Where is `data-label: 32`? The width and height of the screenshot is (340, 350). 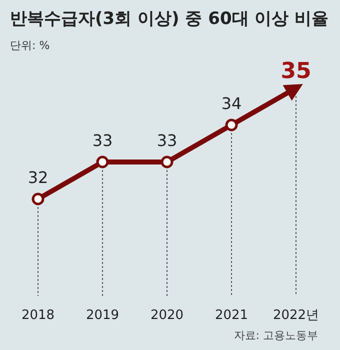
data-label: 32 is located at coordinates (38, 177).